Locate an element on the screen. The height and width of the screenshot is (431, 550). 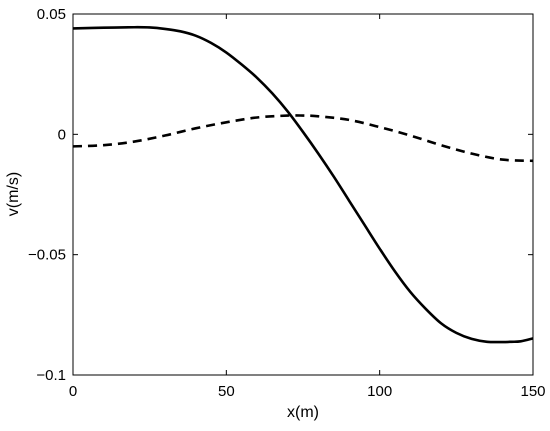
x-axis-label: x(m) is located at coordinates (303, 412).